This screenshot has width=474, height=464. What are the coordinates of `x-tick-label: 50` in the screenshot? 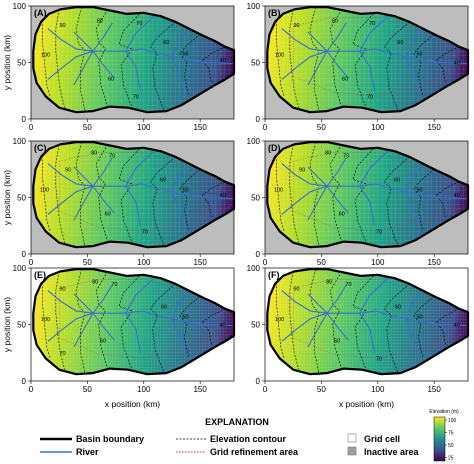 It's located at (321, 127).